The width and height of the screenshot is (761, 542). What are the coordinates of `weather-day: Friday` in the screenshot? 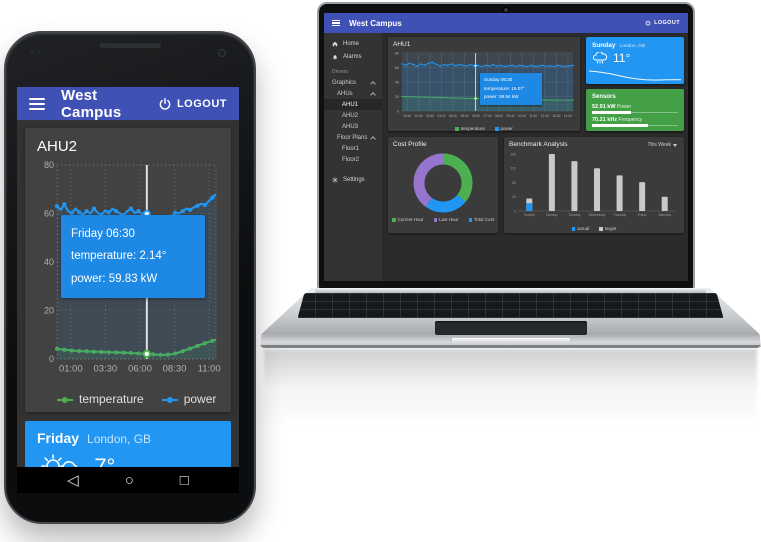 It's located at (58, 438).